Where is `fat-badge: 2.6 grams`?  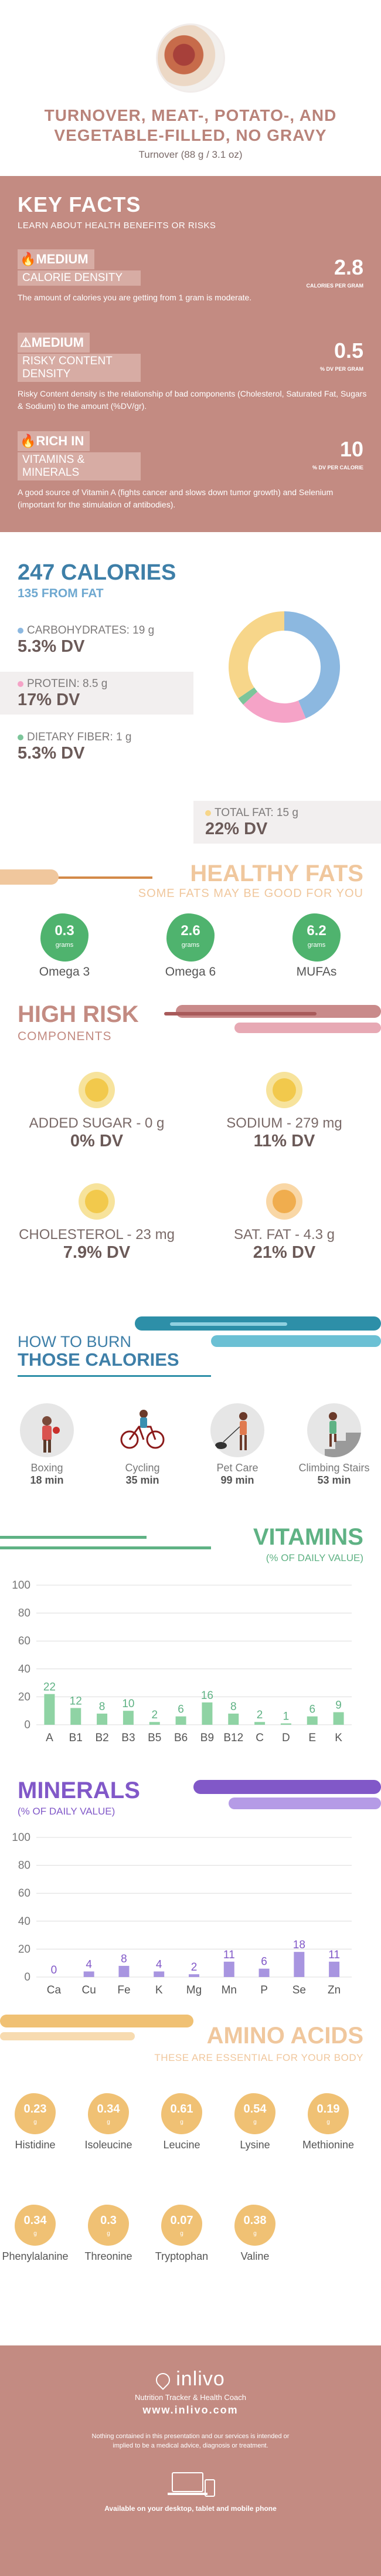 fat-badge: 2.6 grams is located at coordinates (190, 937).